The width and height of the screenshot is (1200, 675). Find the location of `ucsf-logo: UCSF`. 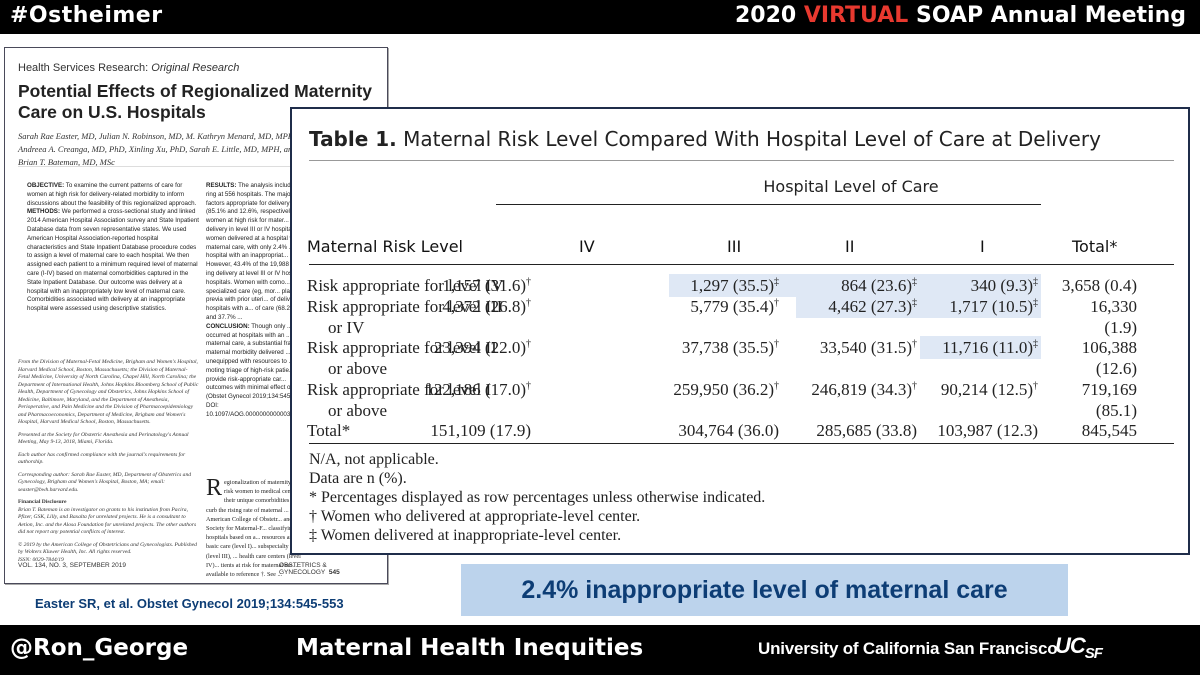

ucsf-logo: UCSF is located at coordinates (1079, 647).